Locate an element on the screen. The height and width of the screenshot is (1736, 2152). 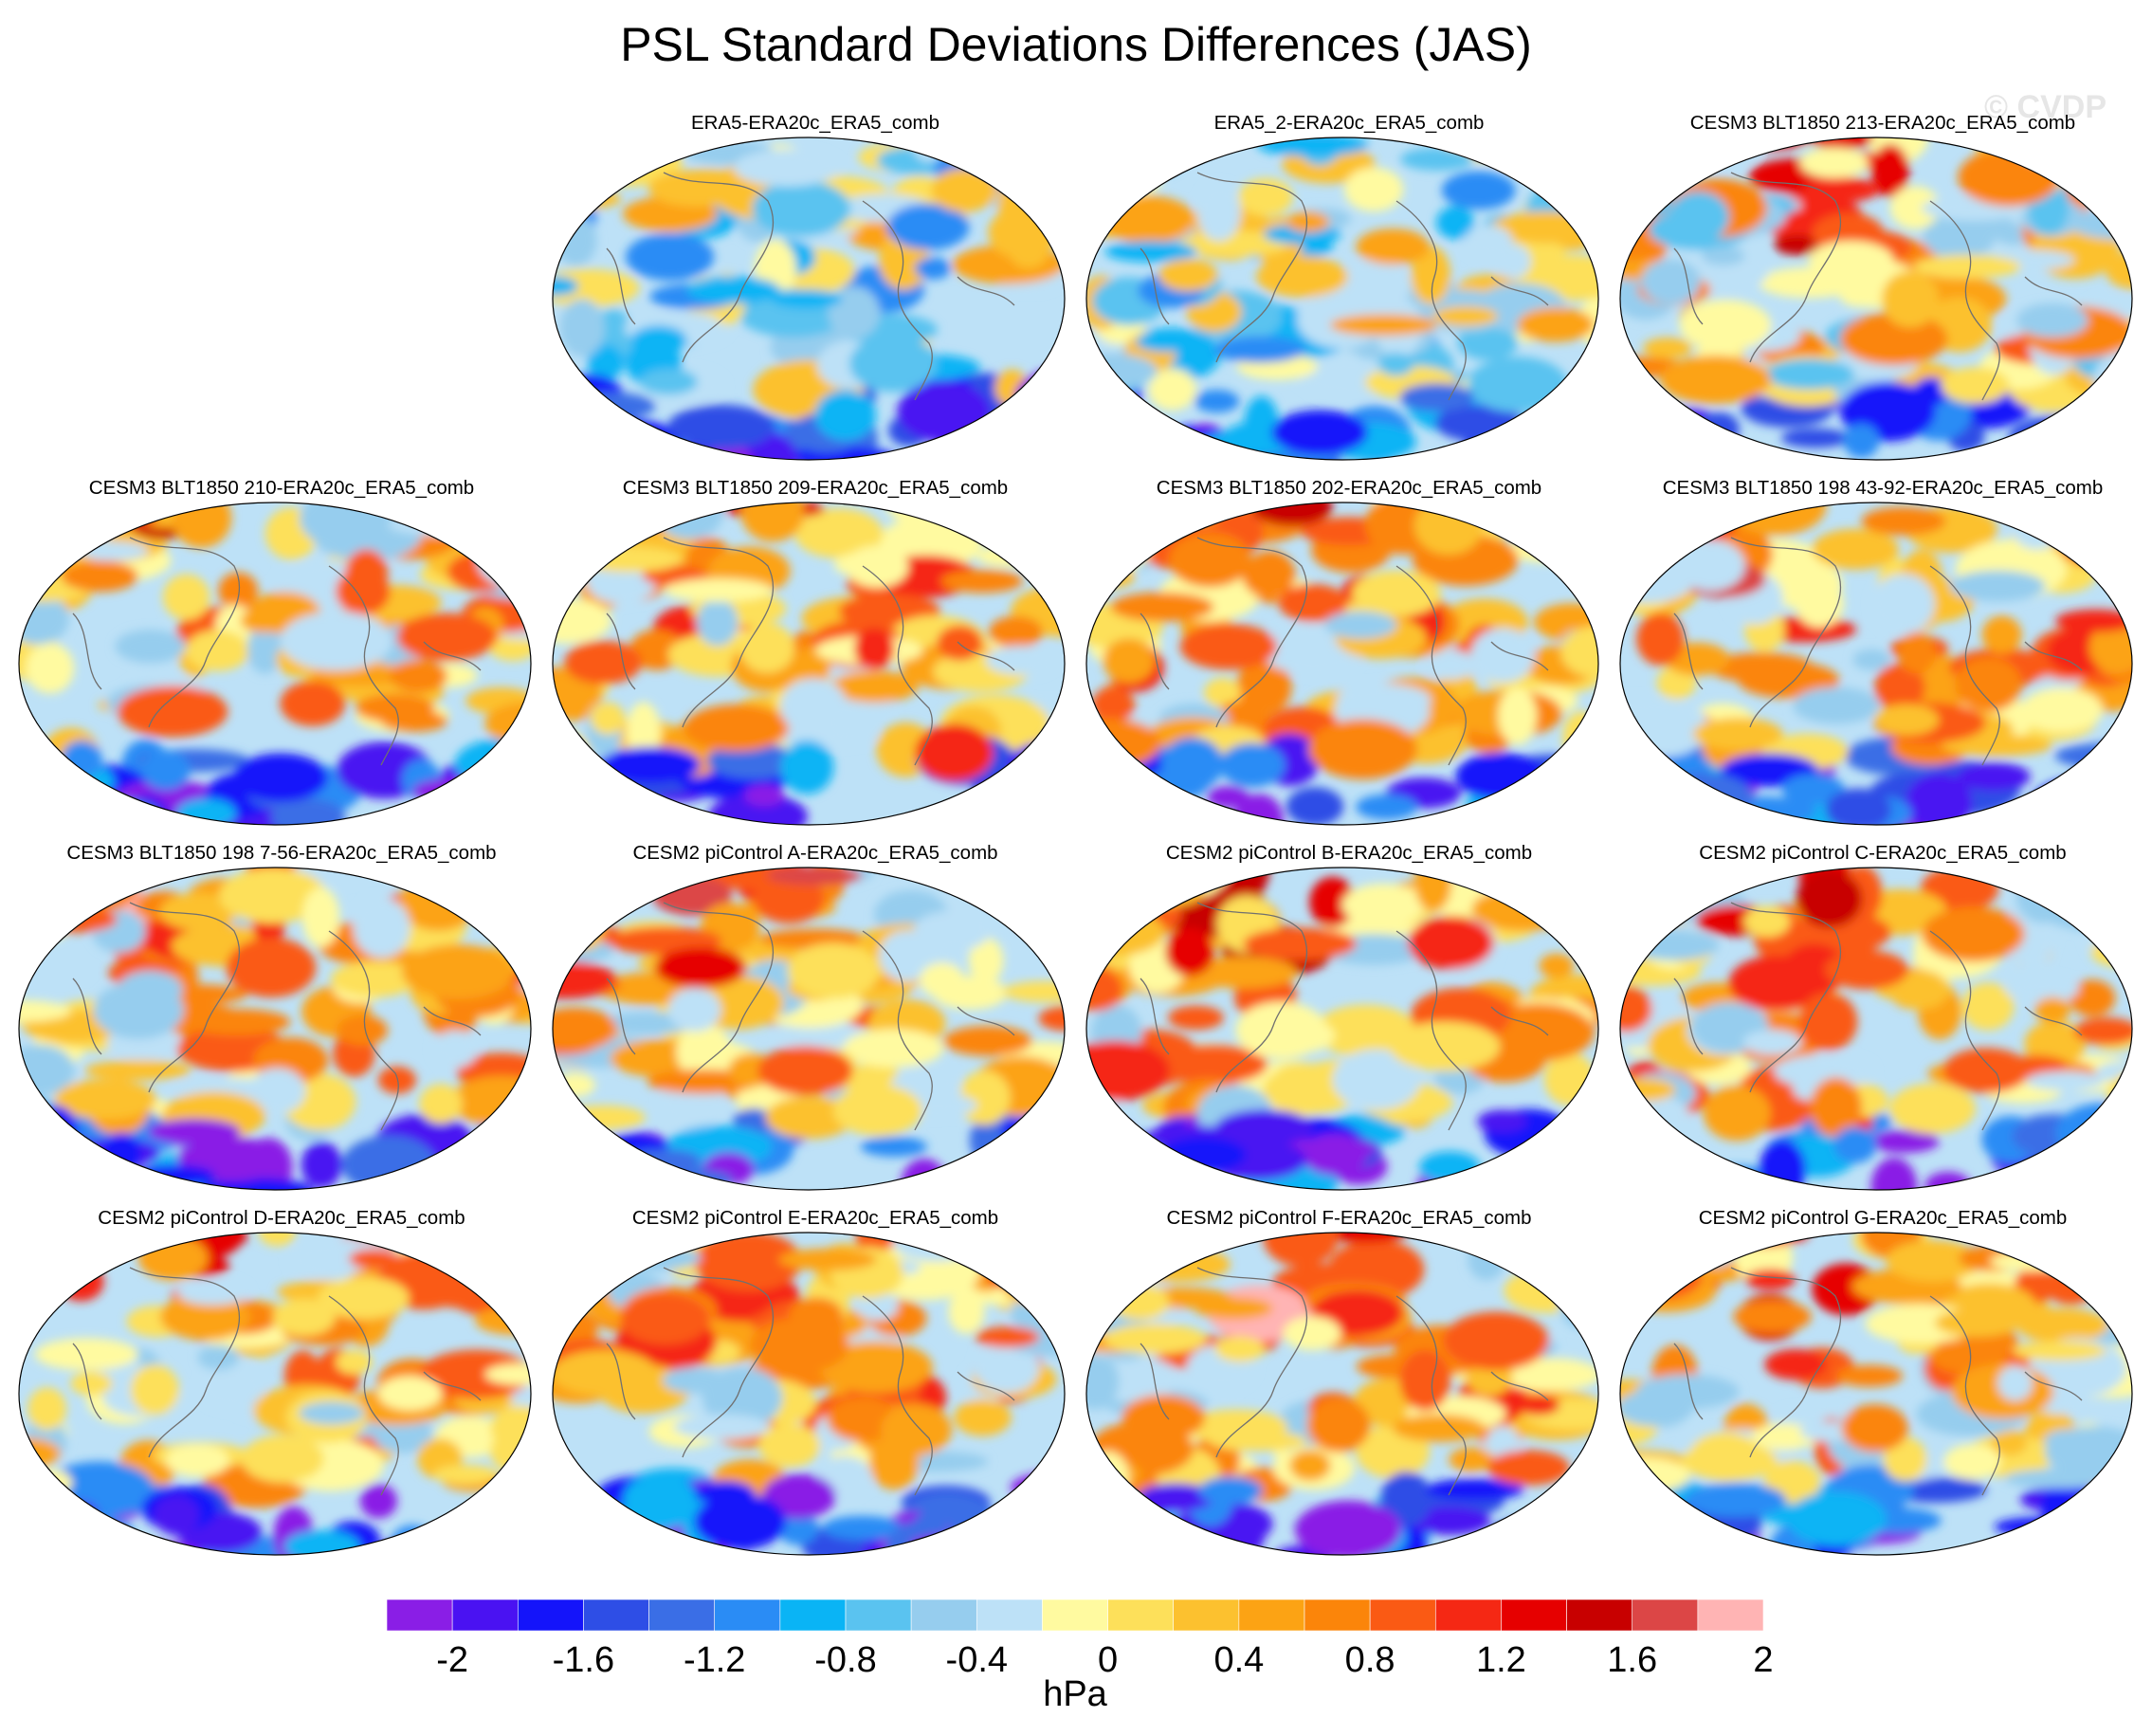
panel-title: CESM2 piControl E-ERA20c_ERA5_comb is located at coordinates (815, 1218).